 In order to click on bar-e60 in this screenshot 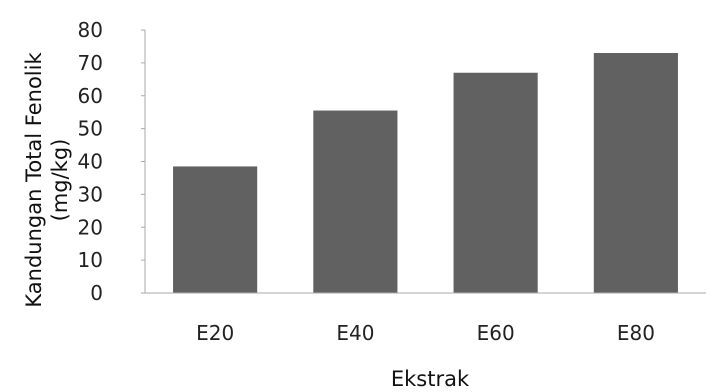, I will do `click(495, 182)`.